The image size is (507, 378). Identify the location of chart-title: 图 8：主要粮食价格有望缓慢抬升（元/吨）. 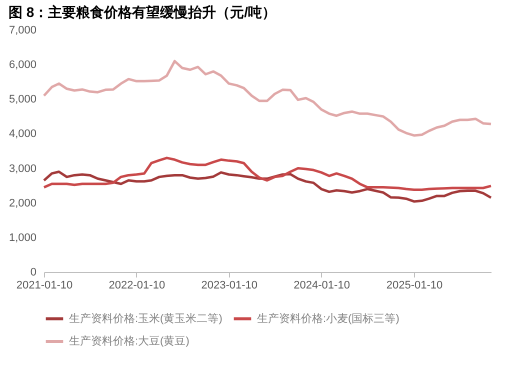
(142, 12).